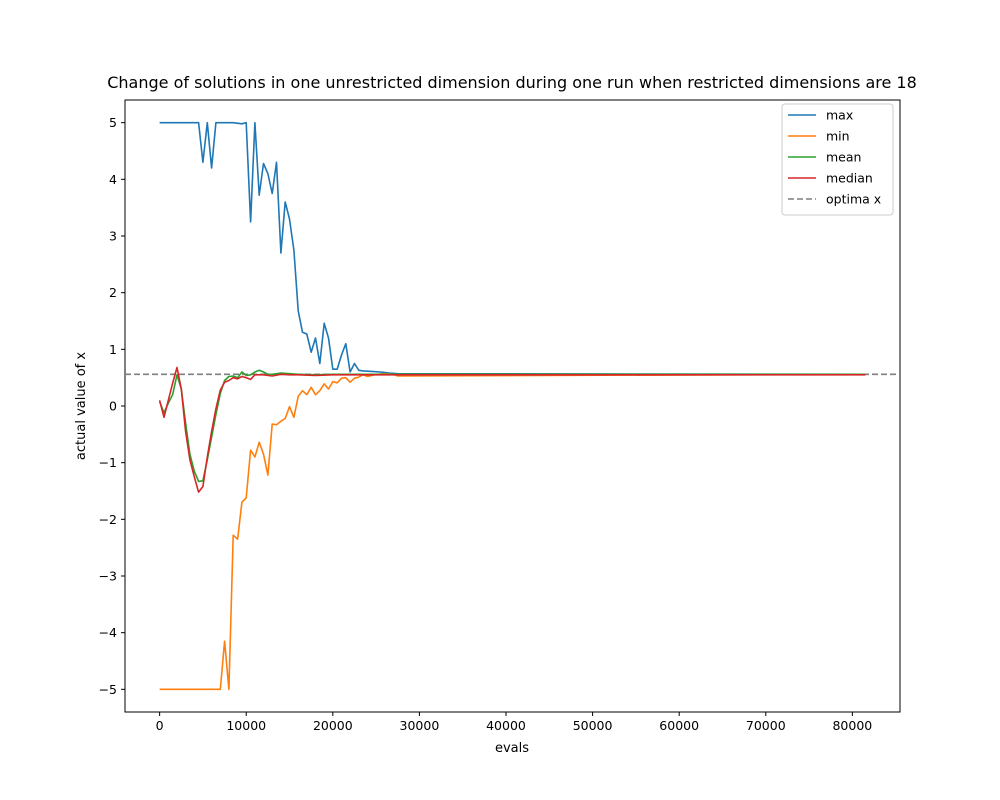 This screenshot has height=800, width=1000. I want to click on x-tick-label: 50000, so click(593, 725).